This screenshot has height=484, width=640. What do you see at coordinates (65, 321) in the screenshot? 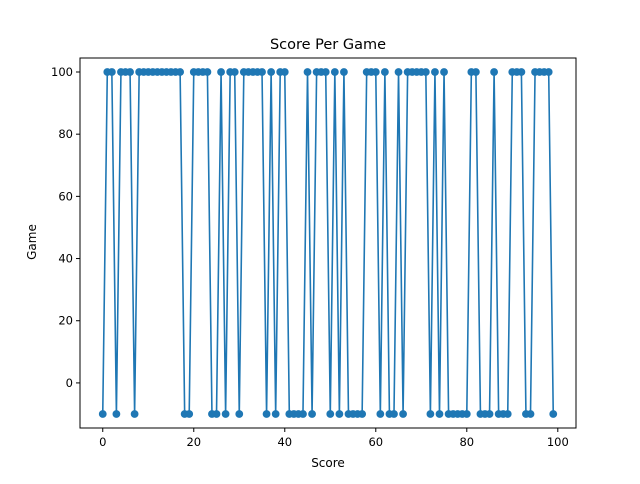
I see `y-tick-label: 20` at bounding box center [65, 321].